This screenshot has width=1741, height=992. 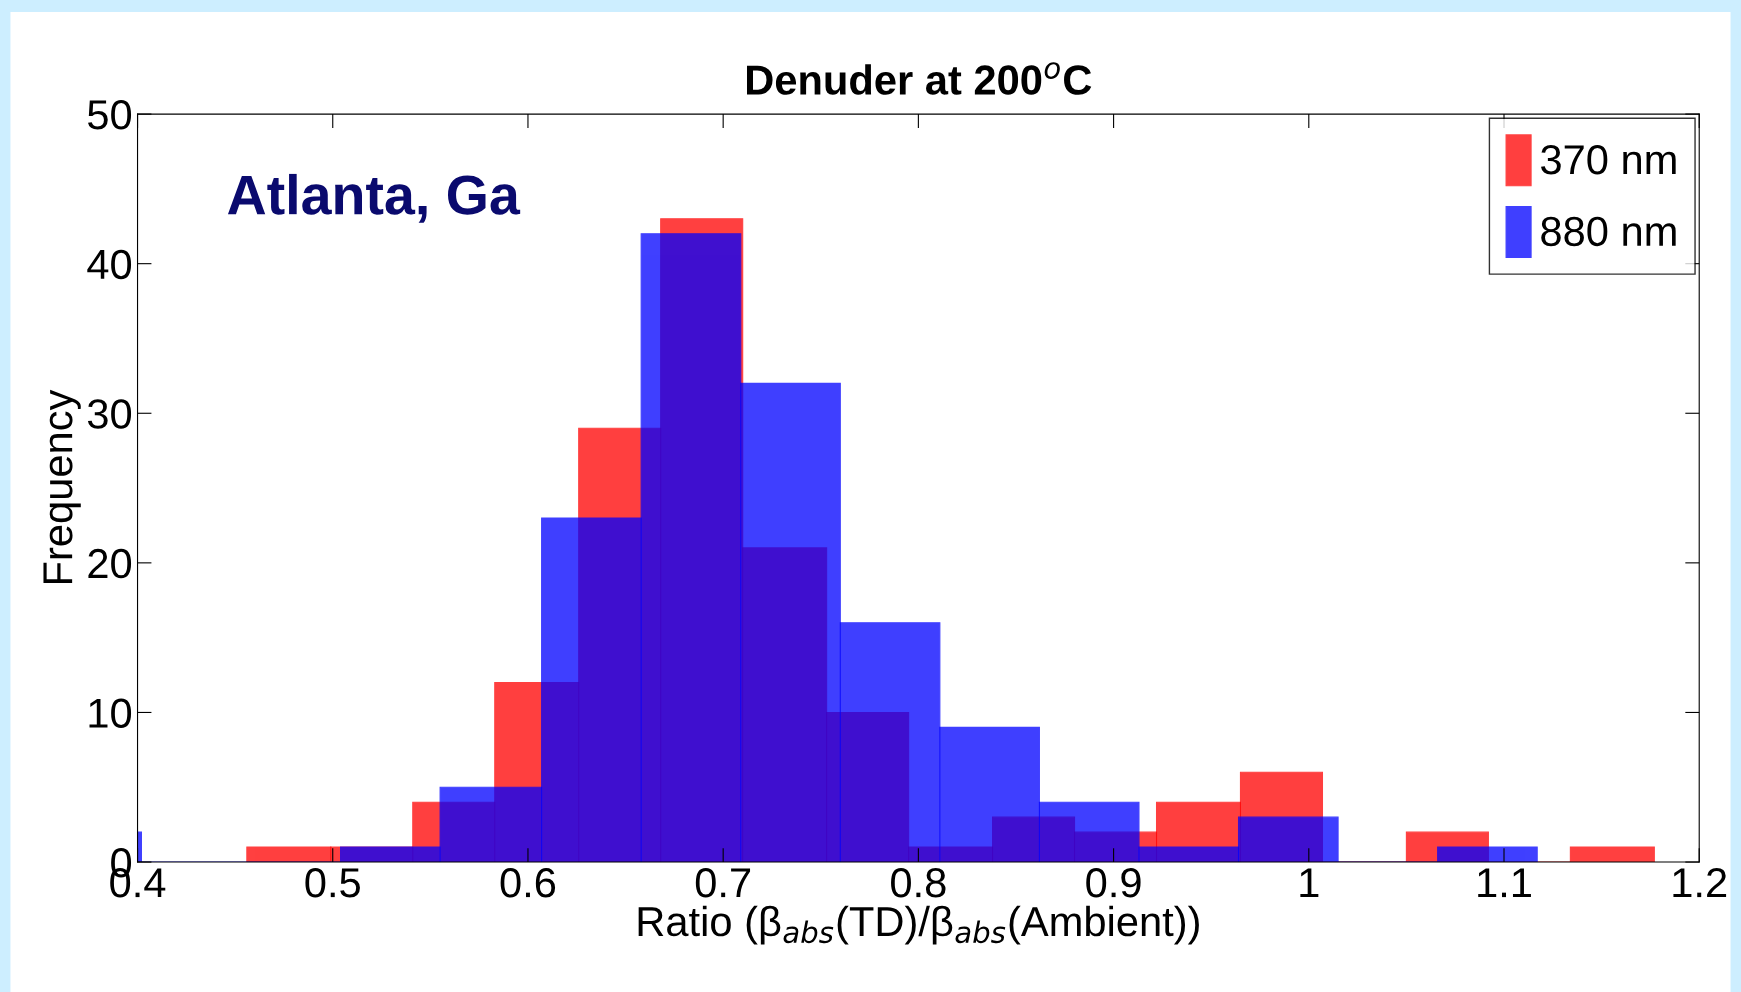 What do you see at coordinates (374, 198) in the screenshot?
I see `annotation: Atlanta, Ga` at bounding box center [374, 198].